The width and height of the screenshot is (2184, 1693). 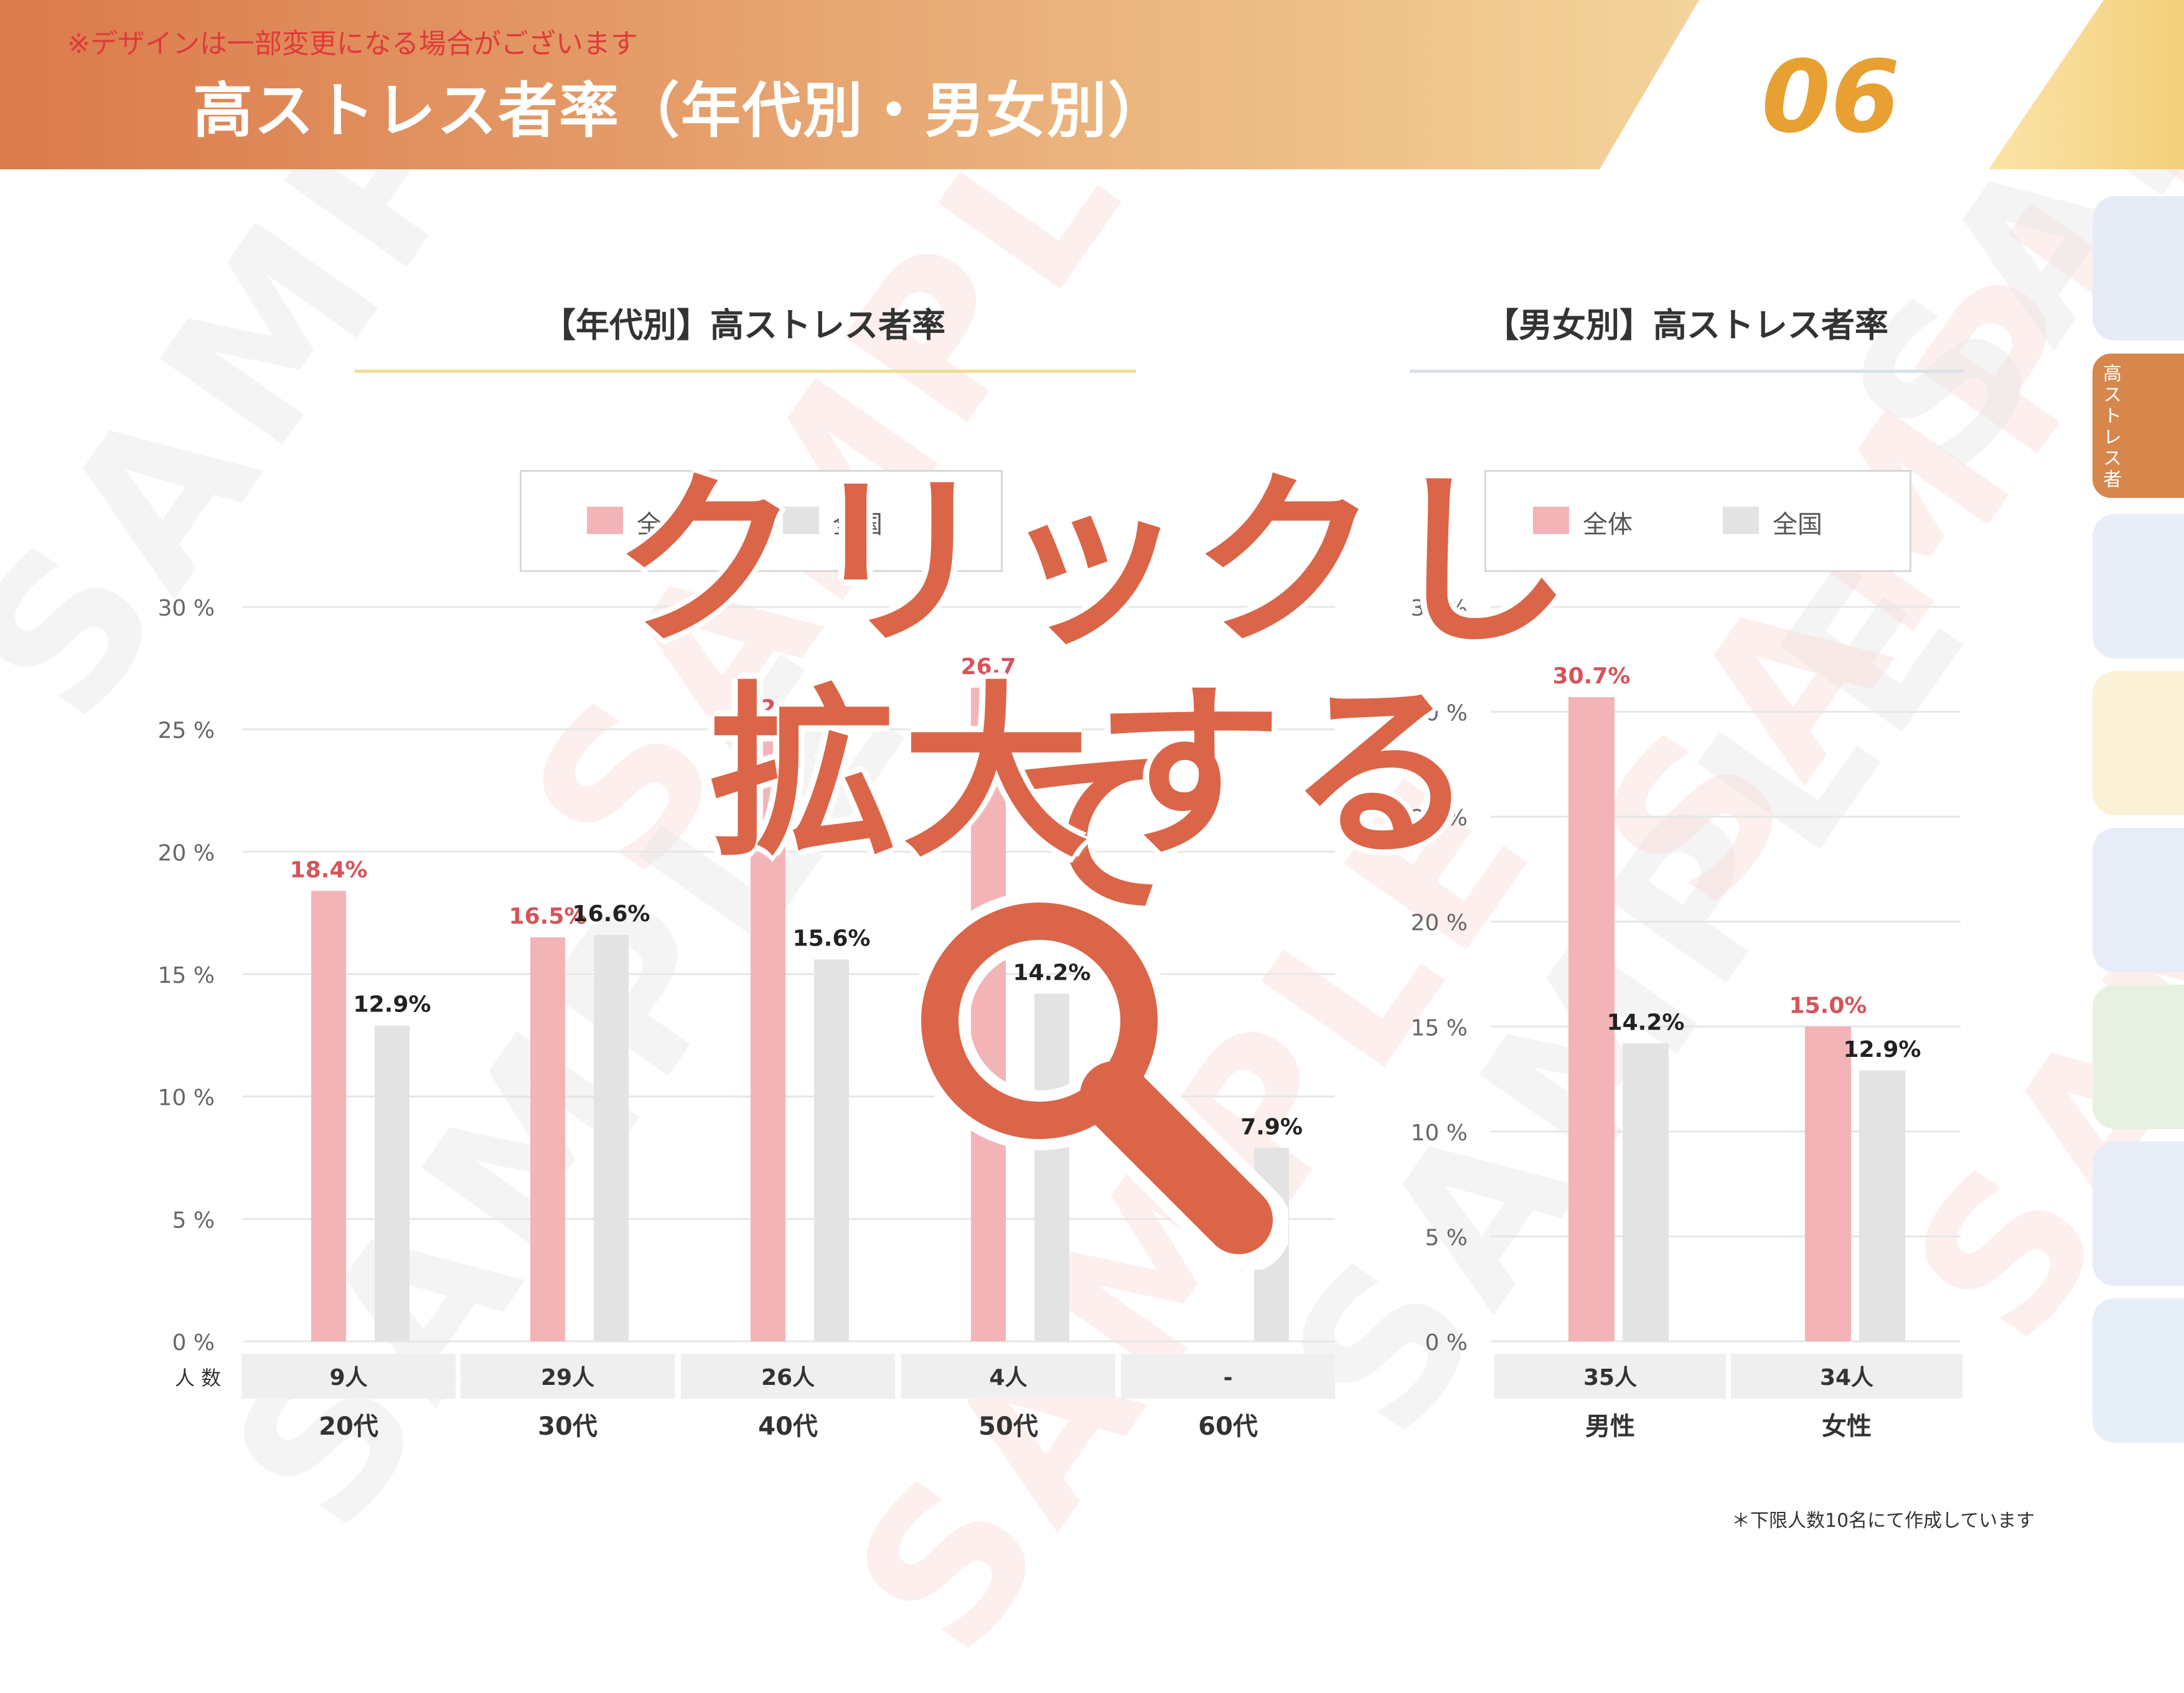 What do you see at coordinates (2138, 426) in the screenshot?
I see `side-tab-active` at bounding box center [2138, 426].